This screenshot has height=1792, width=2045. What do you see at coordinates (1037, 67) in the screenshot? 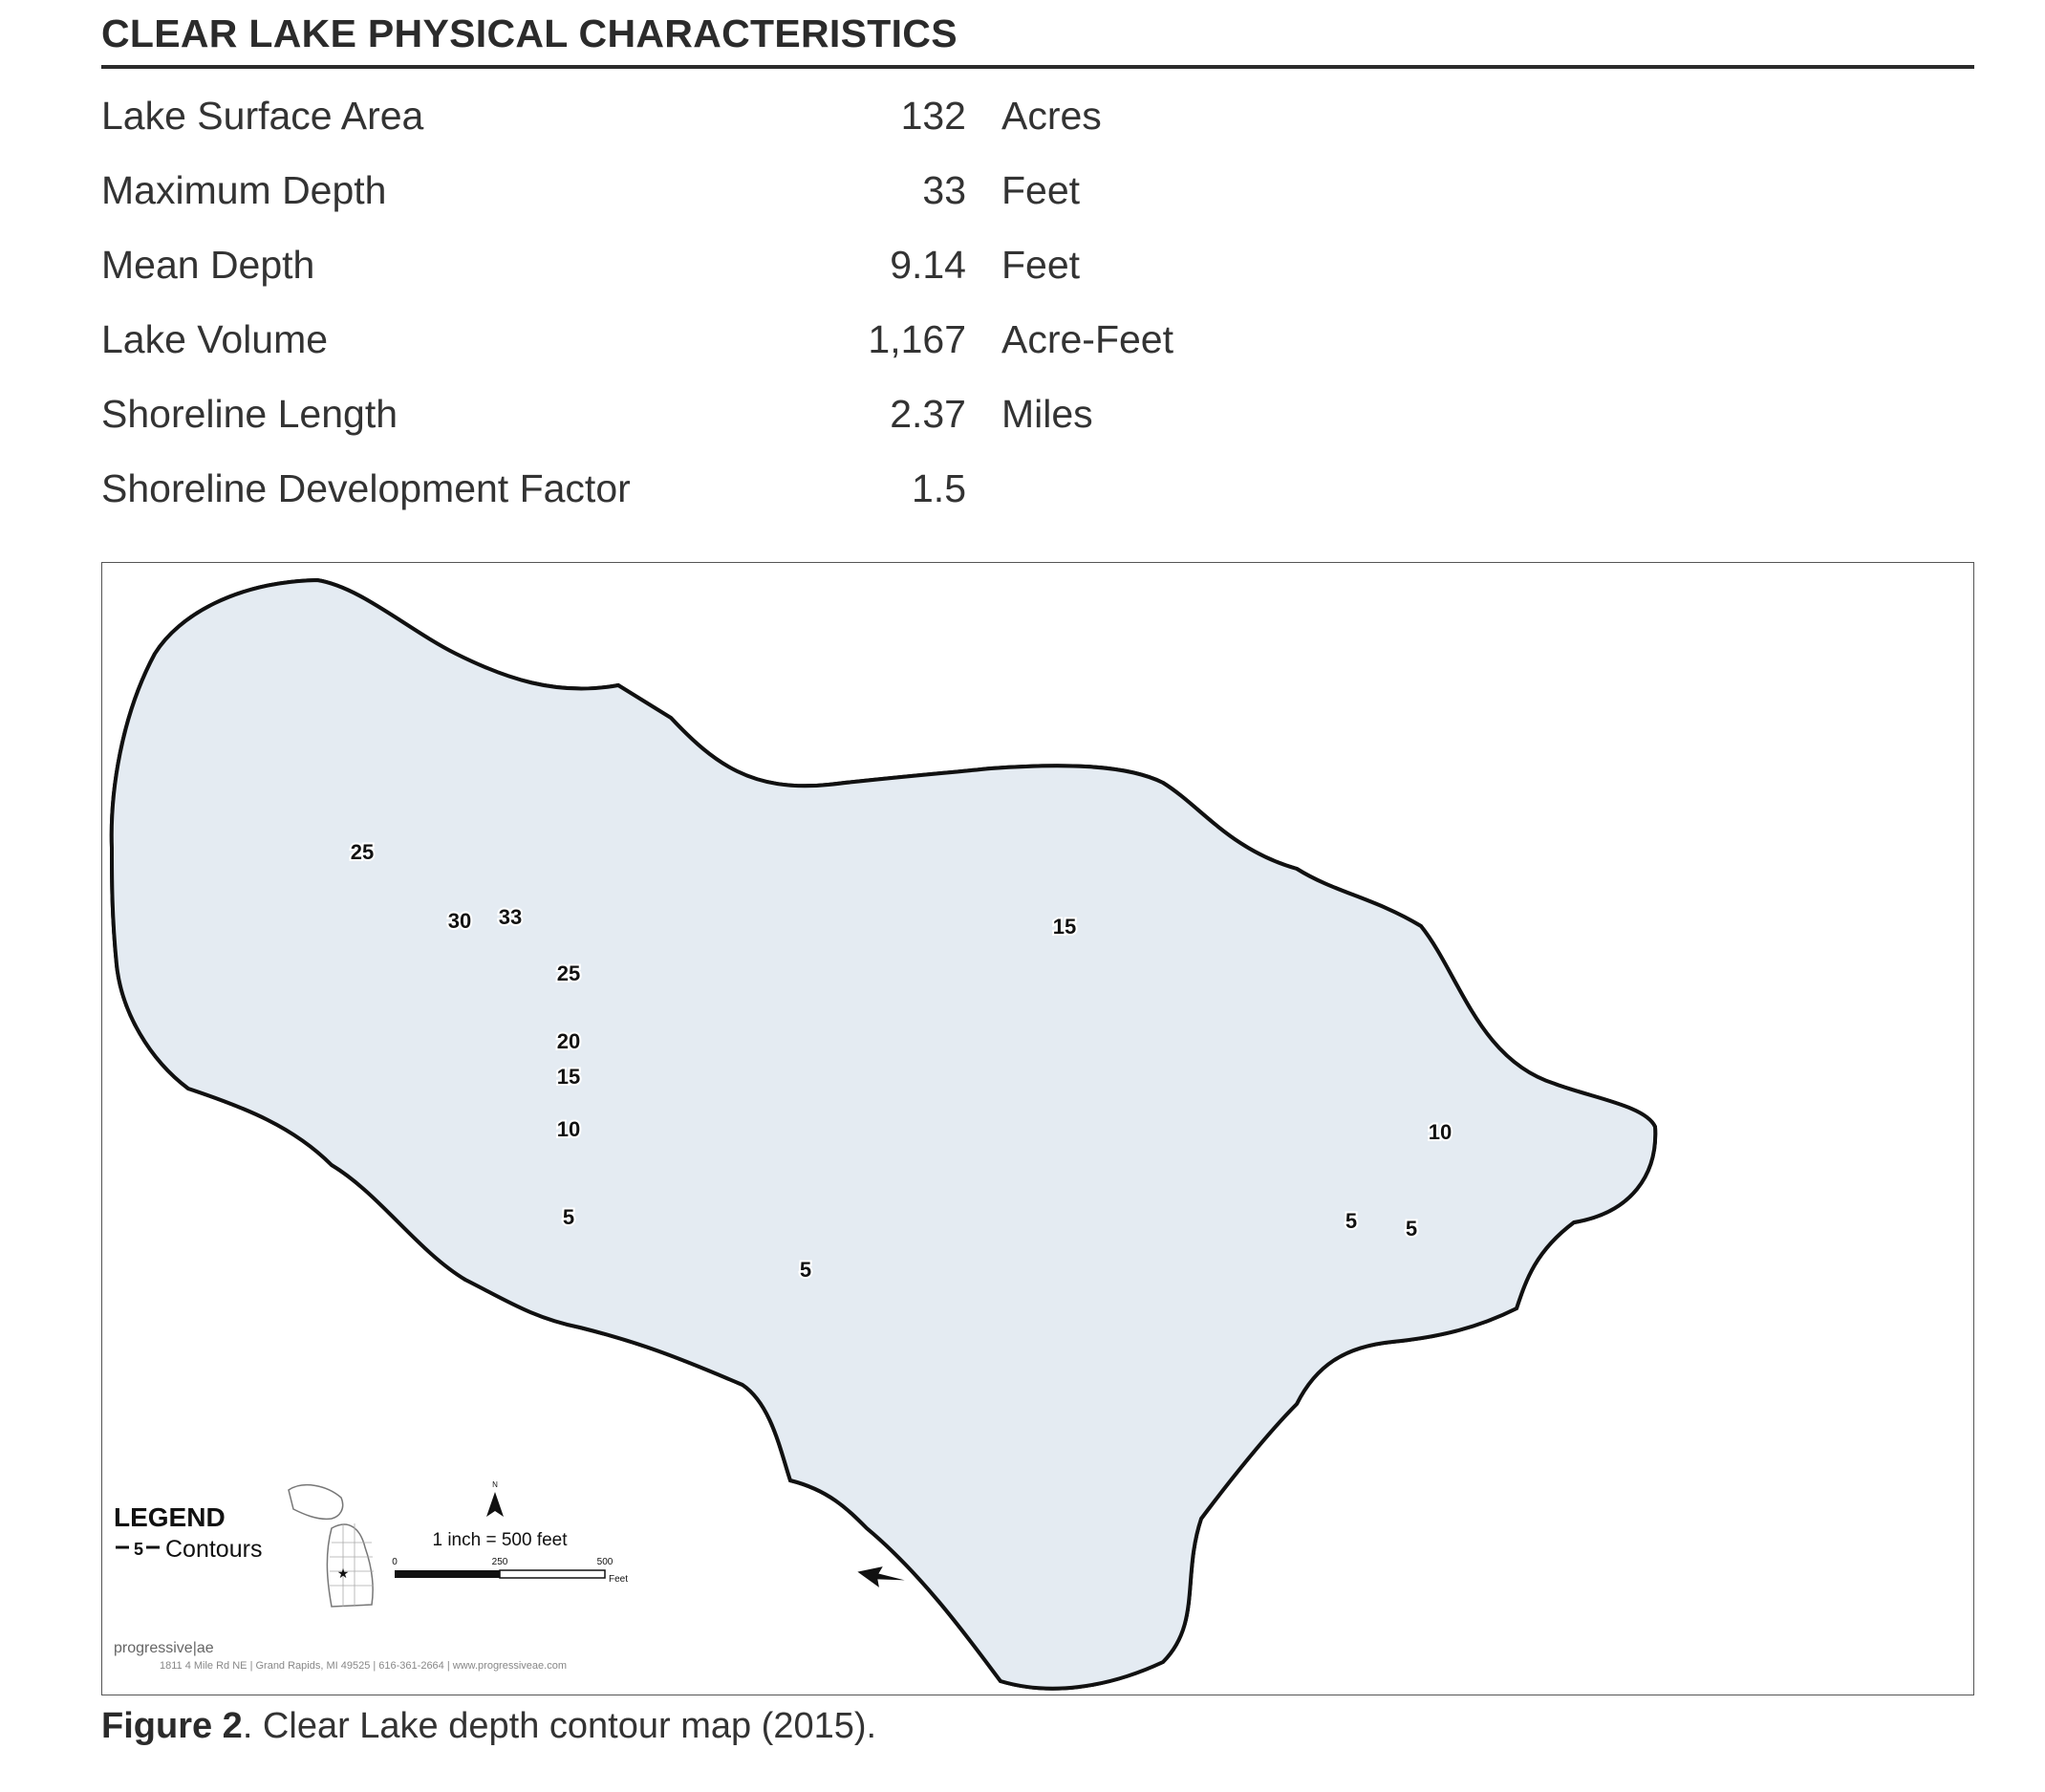
I see `heading-rule` at bounding box center [1037, 67].